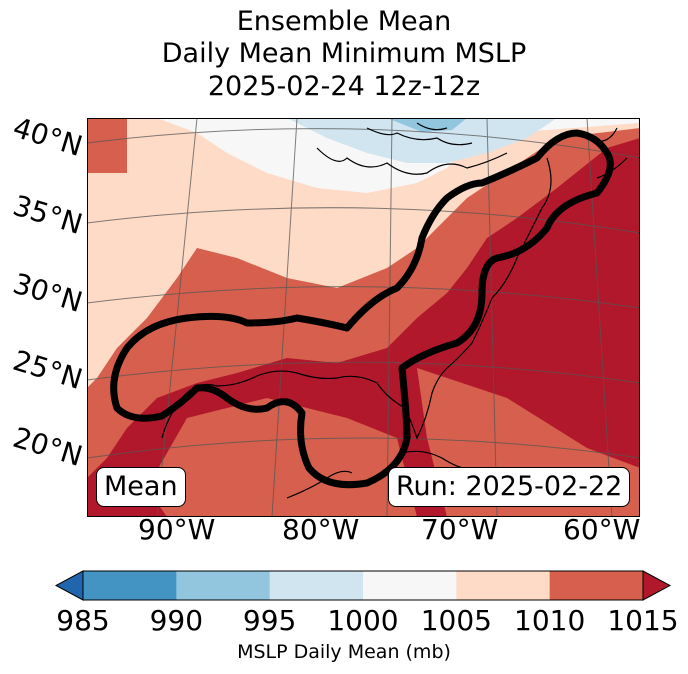 This screenshot has width=688, height=674. I want to click on lon-label-90: 90°W, so click(177, 529).